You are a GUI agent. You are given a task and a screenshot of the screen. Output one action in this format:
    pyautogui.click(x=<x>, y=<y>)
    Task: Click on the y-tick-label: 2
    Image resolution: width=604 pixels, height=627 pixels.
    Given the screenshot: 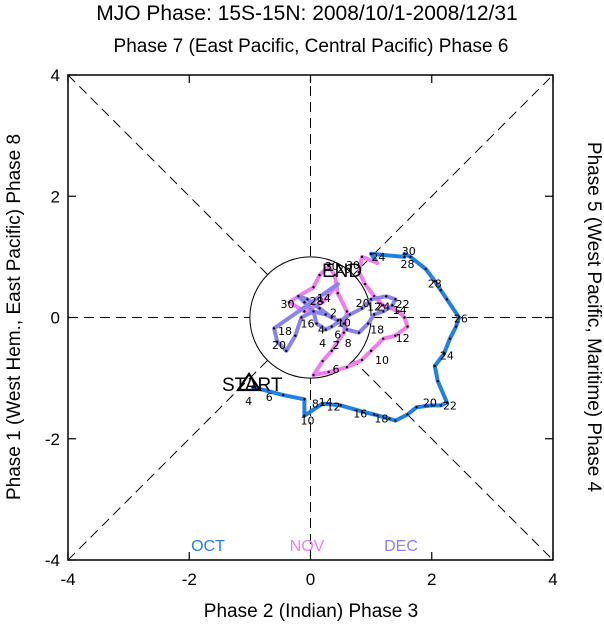 What is the action you would take?
    pyautogui.click(x=55, y=196)
    